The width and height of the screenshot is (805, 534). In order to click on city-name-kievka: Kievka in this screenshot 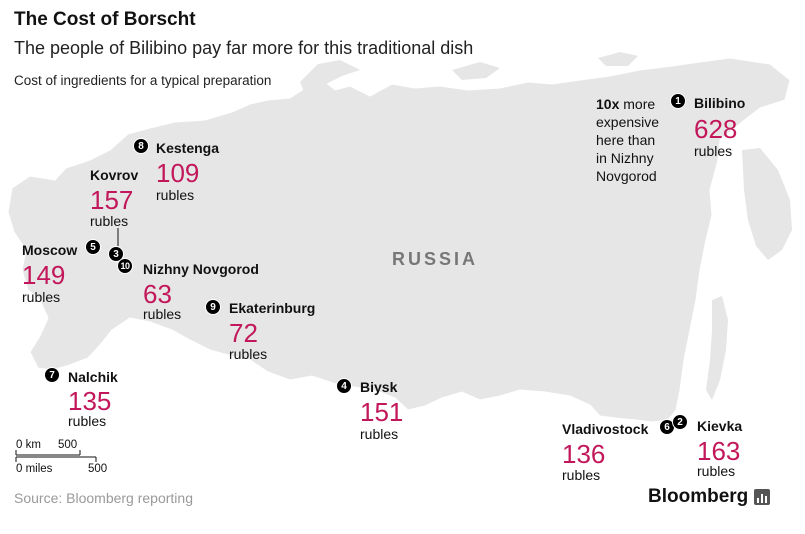, I will do `click(720, 426)`.